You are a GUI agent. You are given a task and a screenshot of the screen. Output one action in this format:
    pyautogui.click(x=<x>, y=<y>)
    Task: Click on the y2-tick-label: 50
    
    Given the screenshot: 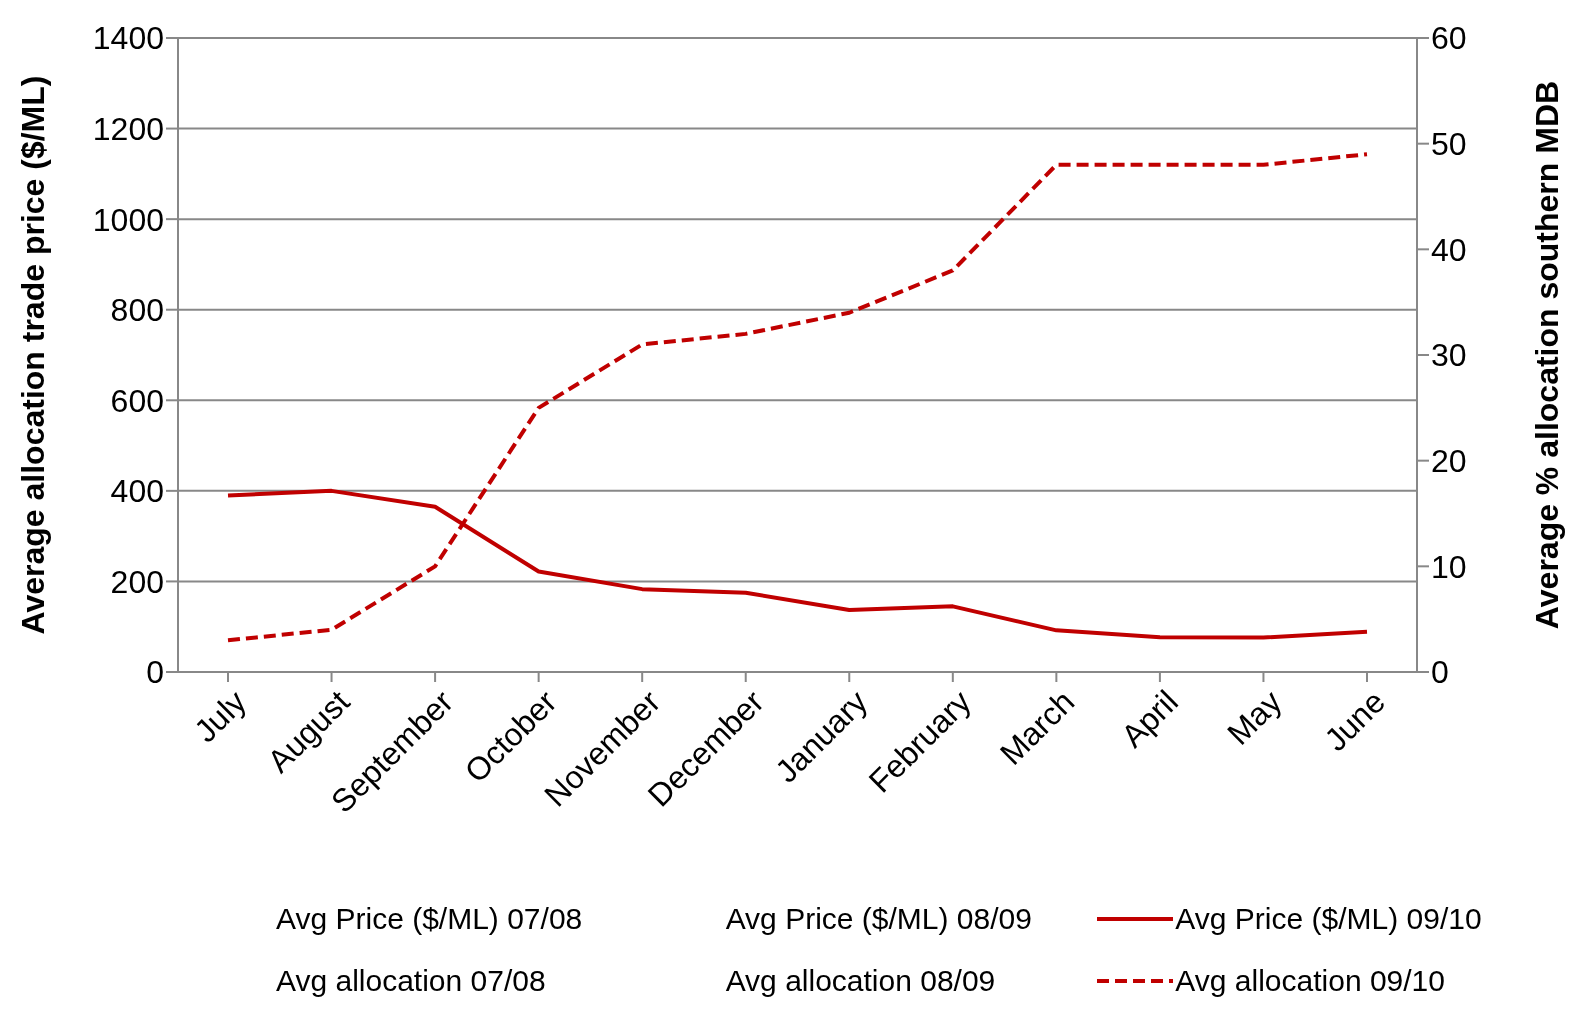 What is the action you would take?
    pyautogui.click(x=1449, y=144)
    